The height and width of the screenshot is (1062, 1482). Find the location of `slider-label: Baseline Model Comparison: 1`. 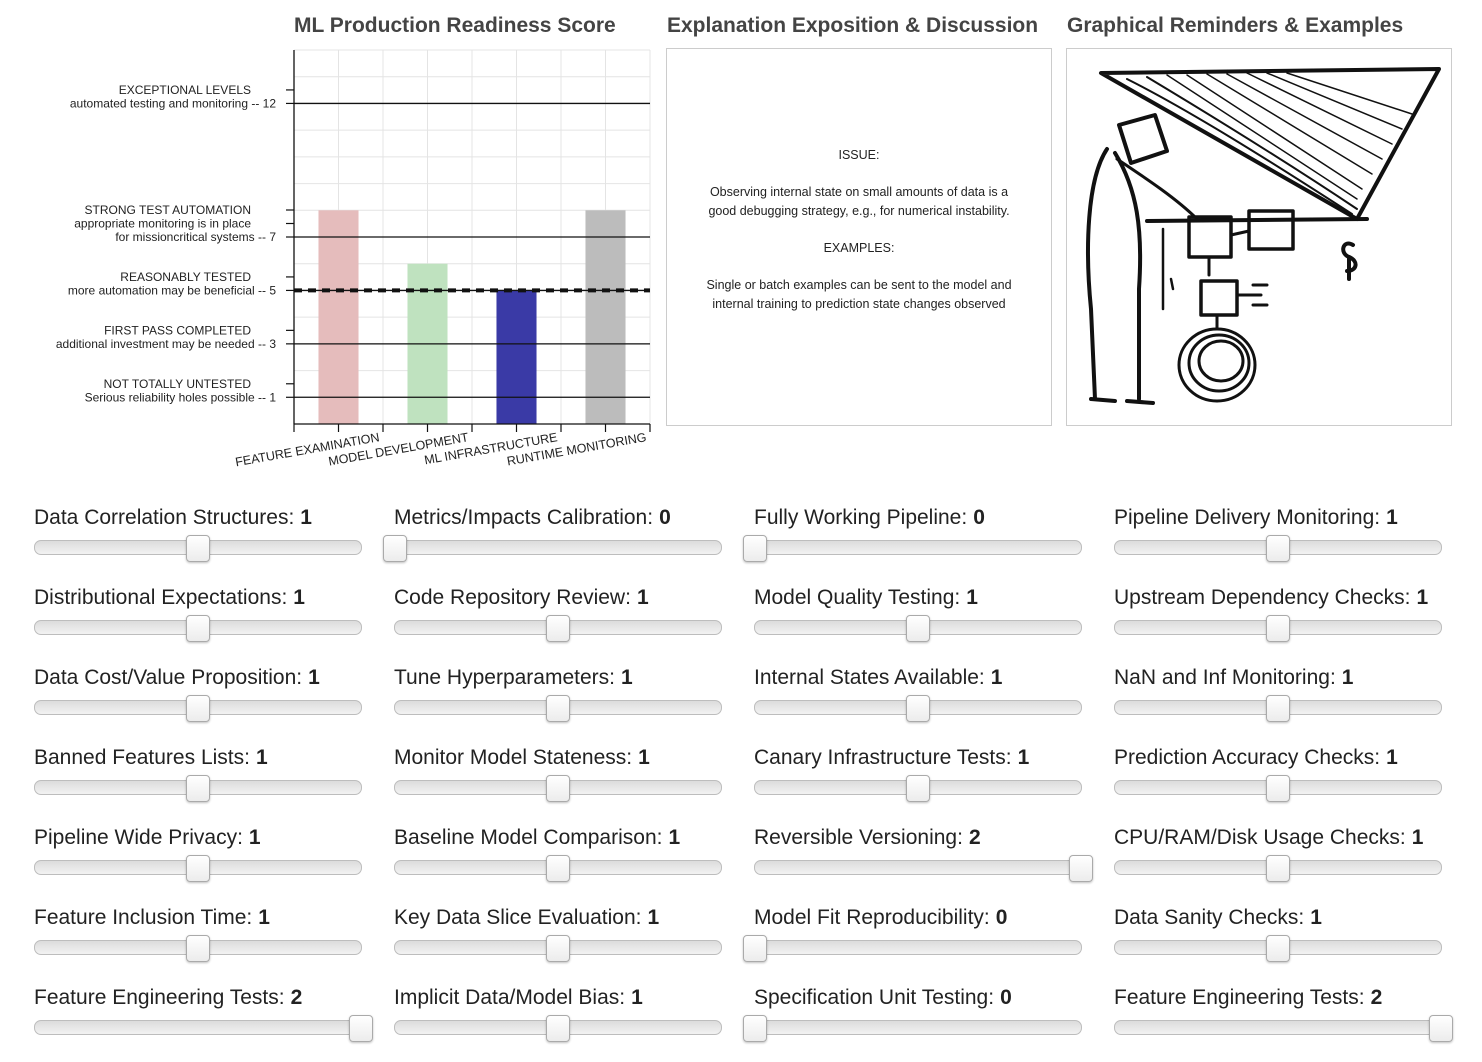

slider-label: Baseline Model Comparison: 1 is located at coordinates (537, 838).